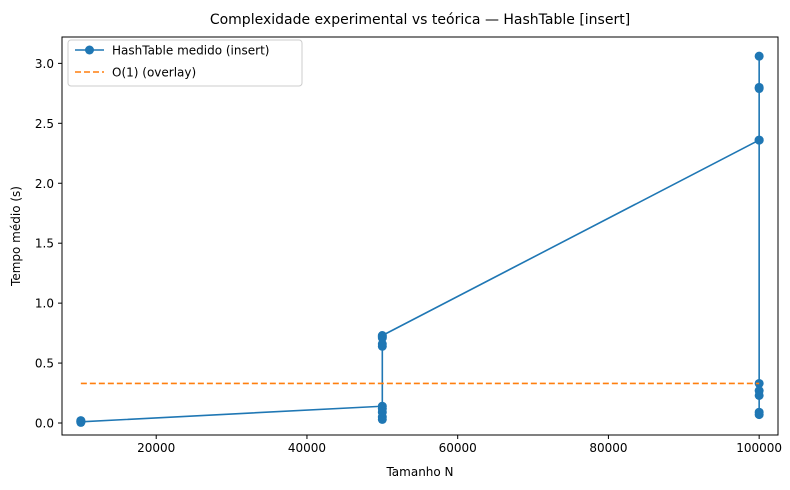 This screenshot has height=490, width=790. Describe the element at coordinates (44, 364) in the screenshot. I see `y-tick-label: 0.5` at that location.